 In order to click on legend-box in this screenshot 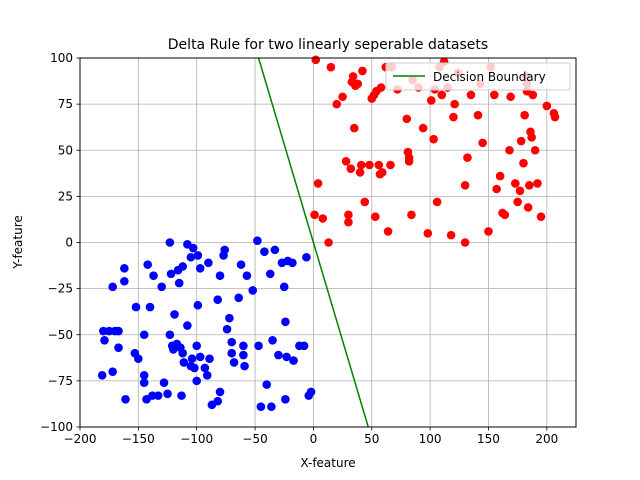, I will do `click(478, 76)`.